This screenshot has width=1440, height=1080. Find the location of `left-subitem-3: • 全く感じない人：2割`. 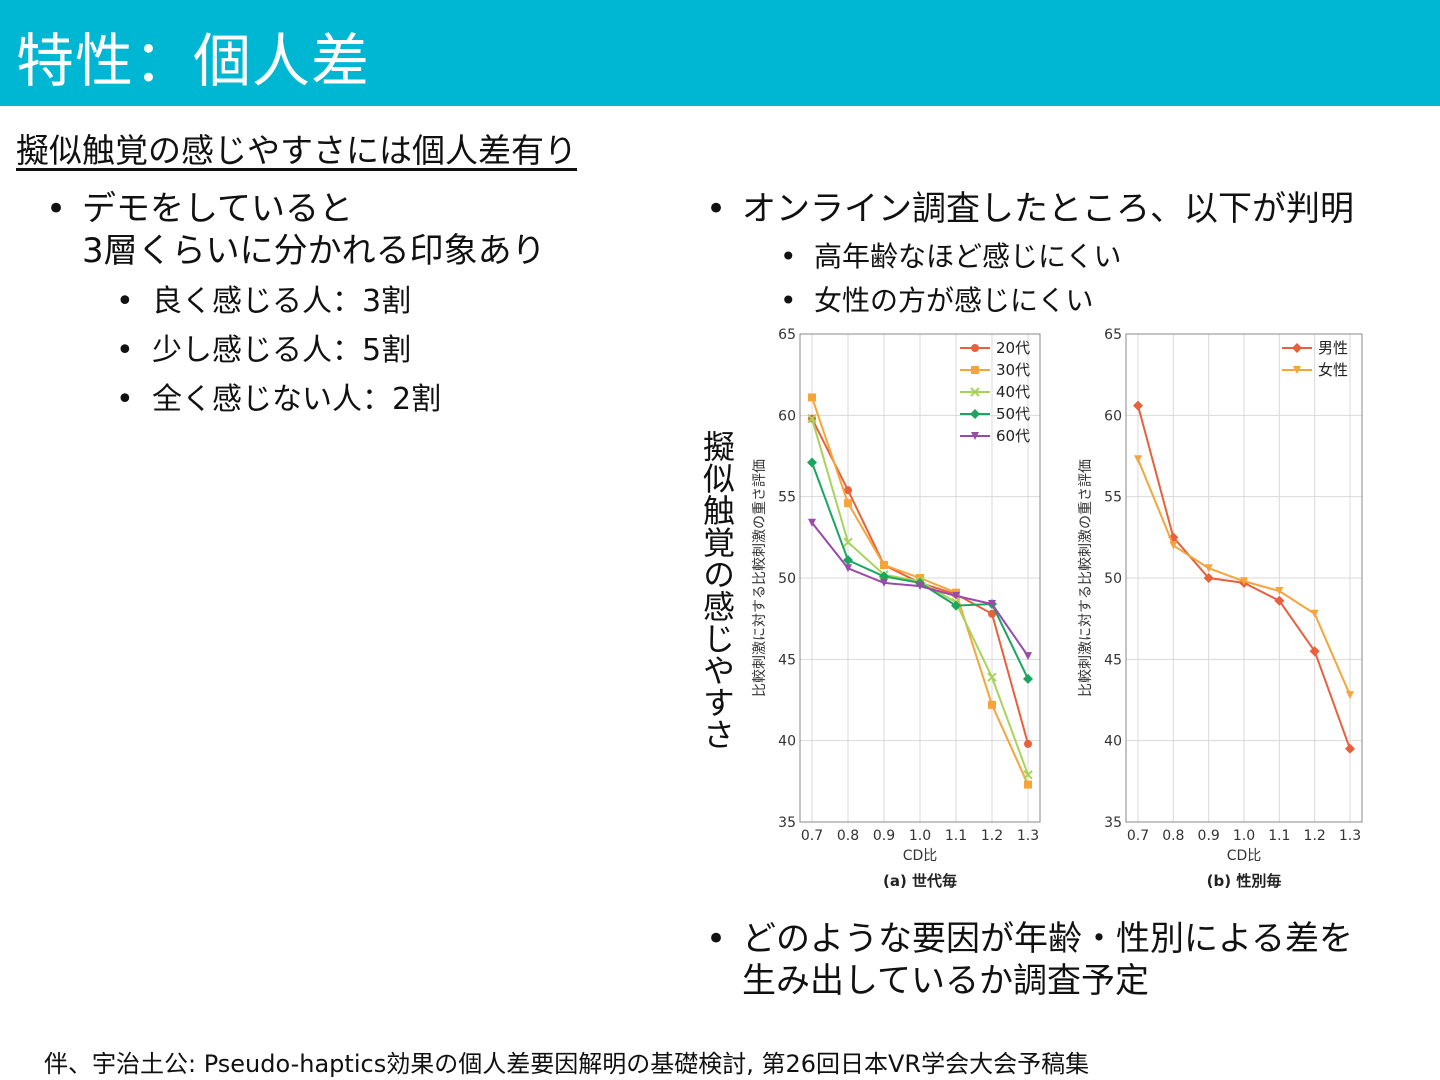

left-subitem-3: • 全く感じない人：2割 is located at coordinates (279, 400).